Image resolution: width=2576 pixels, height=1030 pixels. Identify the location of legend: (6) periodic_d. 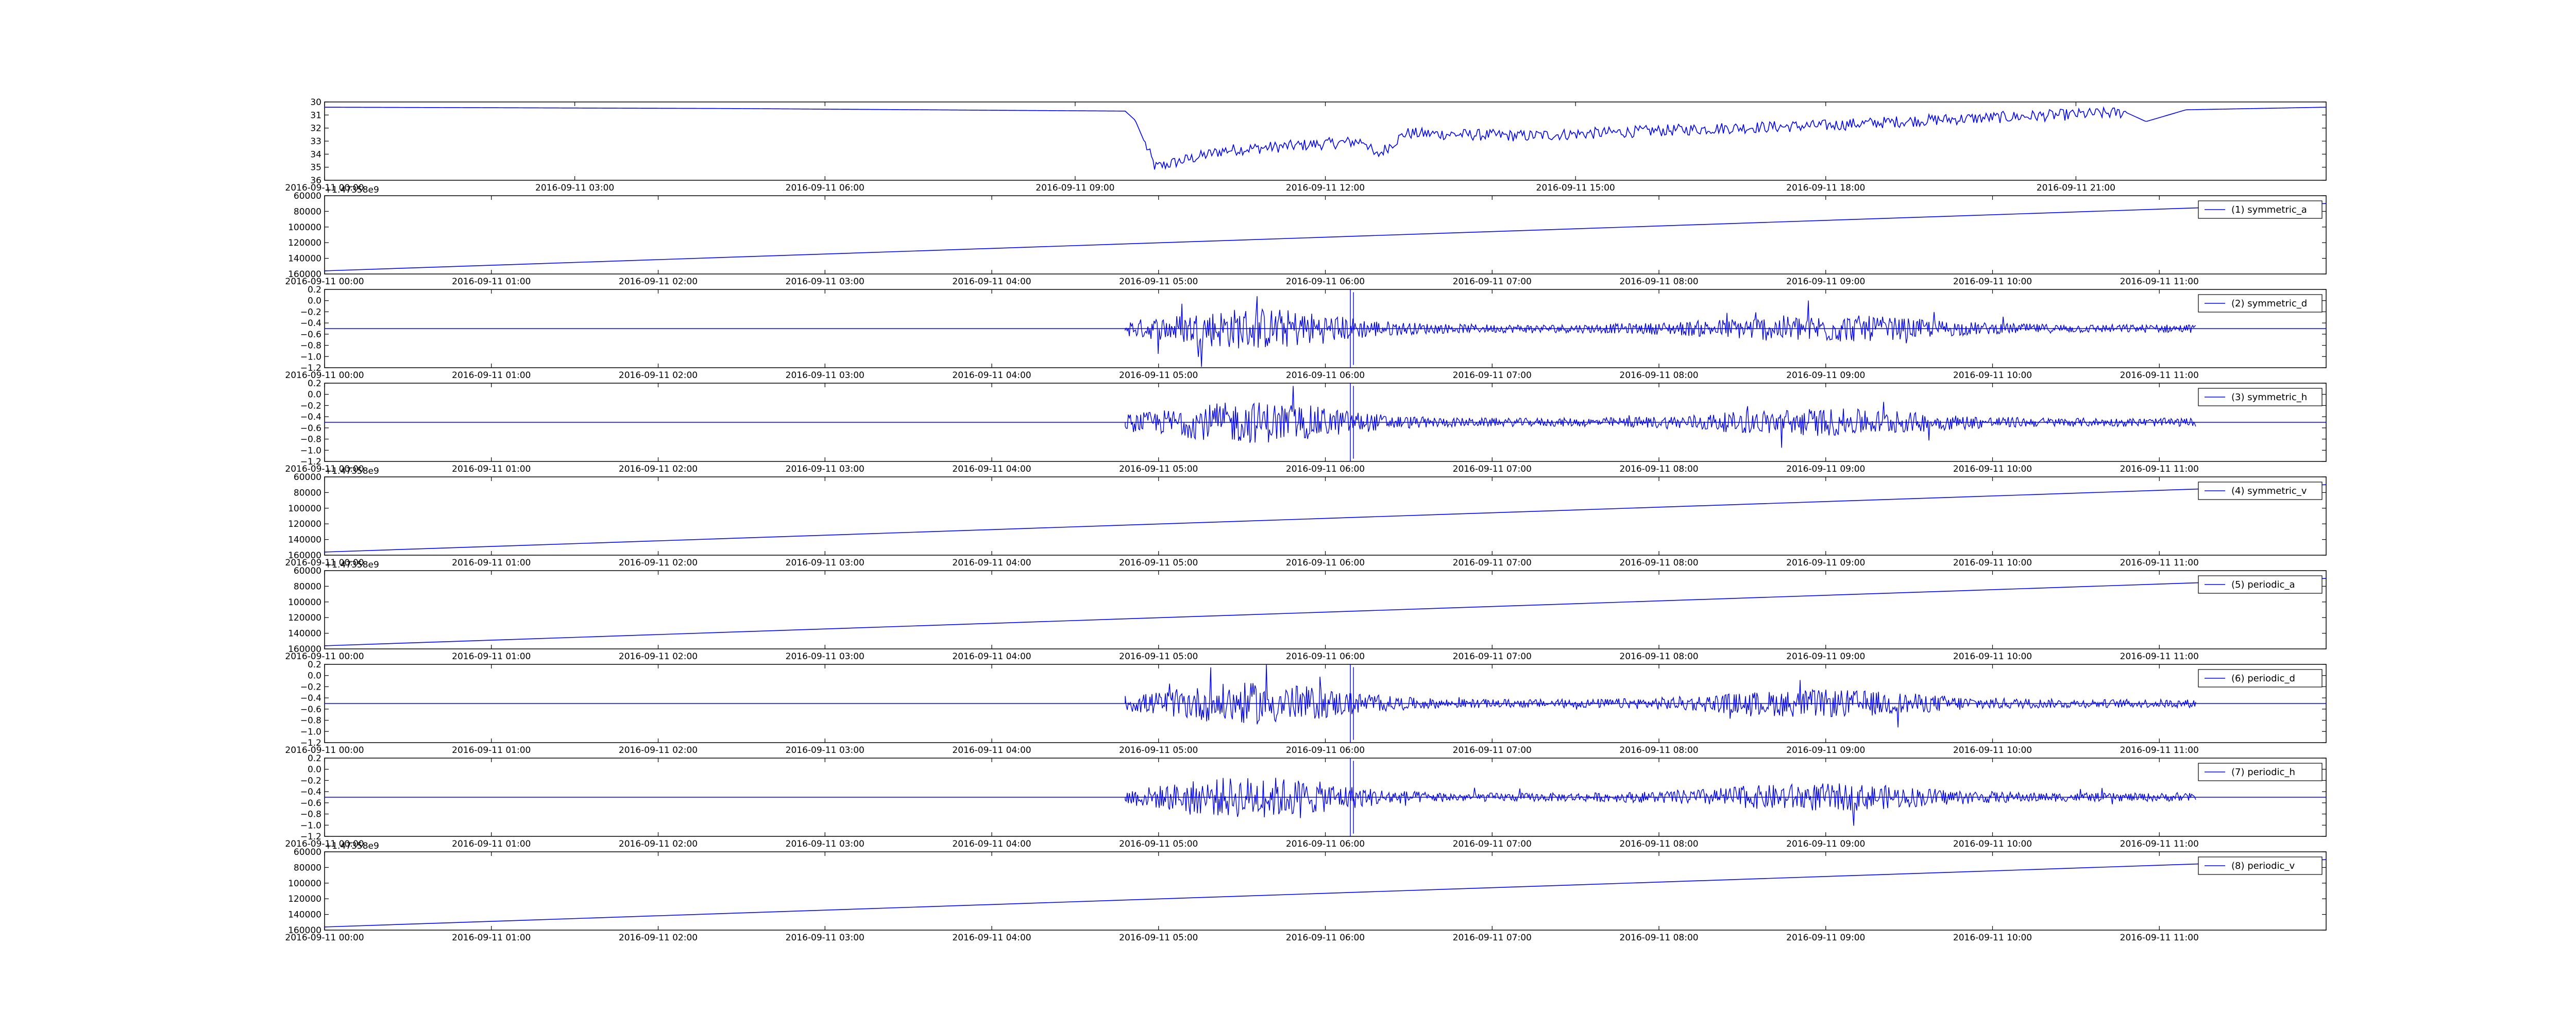
(2260, 678).